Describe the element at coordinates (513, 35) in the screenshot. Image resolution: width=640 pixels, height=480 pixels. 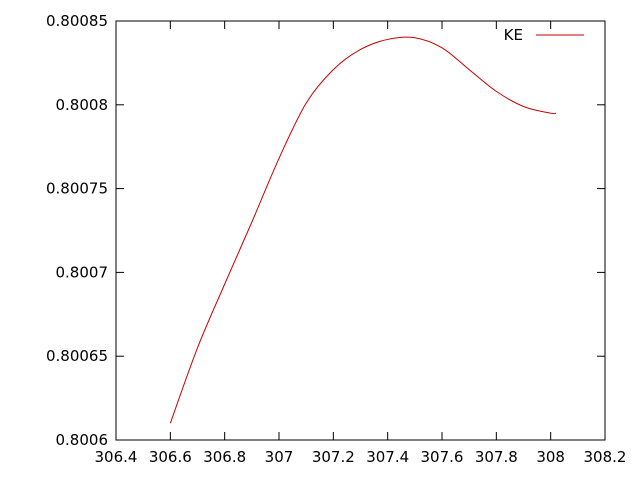
I see `legend-label-ke: KE` at that location.